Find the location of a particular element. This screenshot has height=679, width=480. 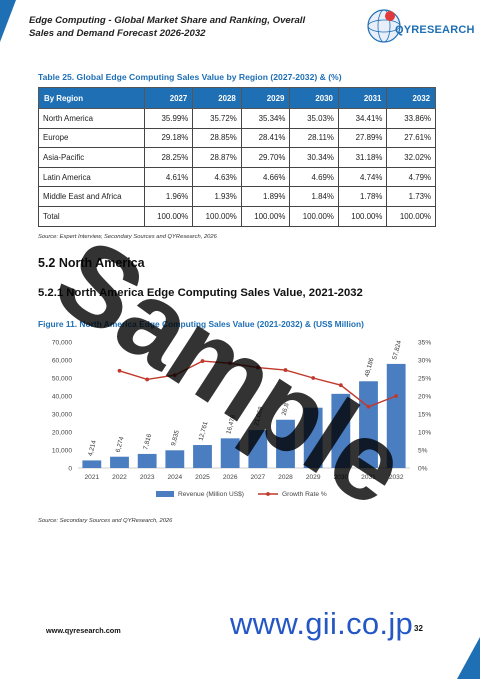

bar-value-label: 26,8 is located at coordinates (286, 409).